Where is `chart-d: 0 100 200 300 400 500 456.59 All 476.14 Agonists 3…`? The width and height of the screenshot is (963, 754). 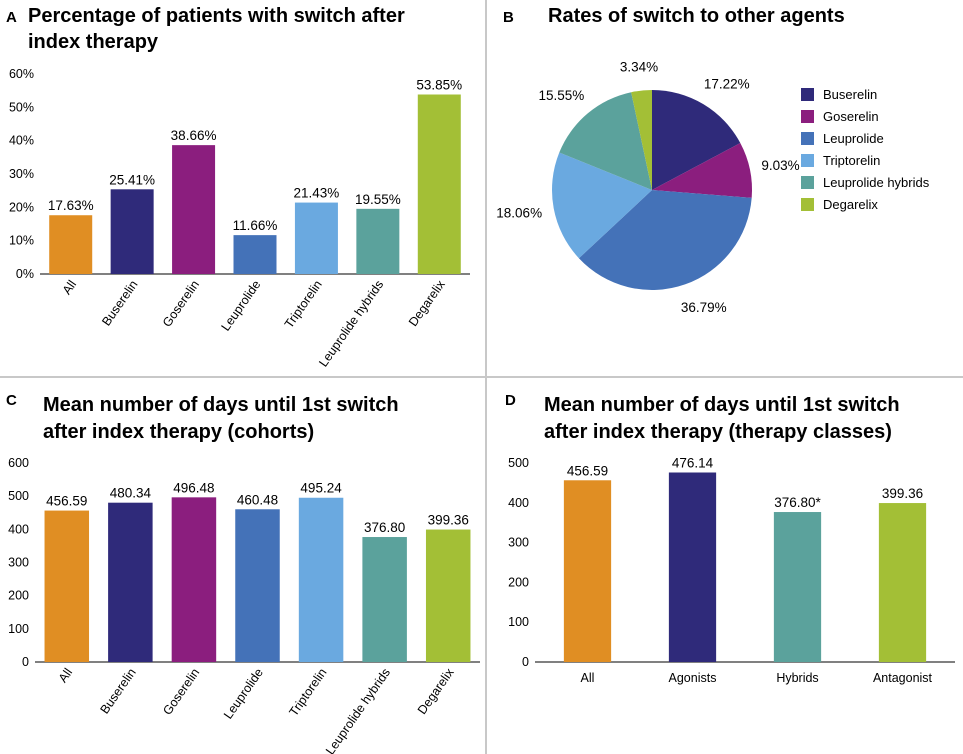 chart-d: 0 100 200 300 400 500 456.59 All 476.14 Agonists 3… is located at coordinates (731, 570).